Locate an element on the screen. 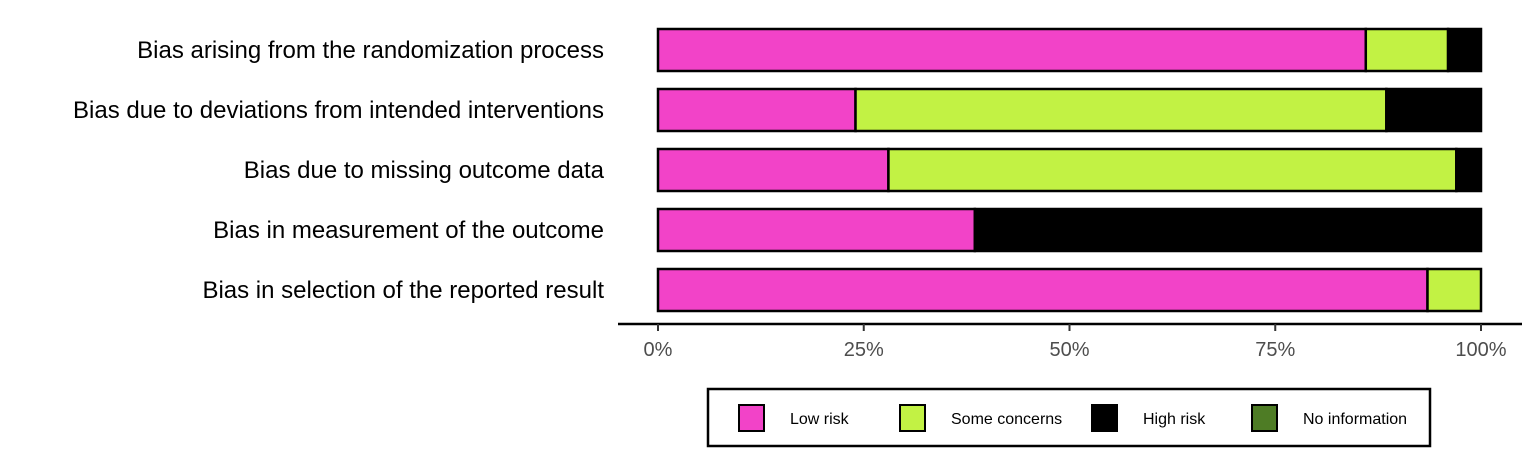 This screenshot has width=1536, height=462. legend-label: Some concerns is located at coordinates (1006, 419).